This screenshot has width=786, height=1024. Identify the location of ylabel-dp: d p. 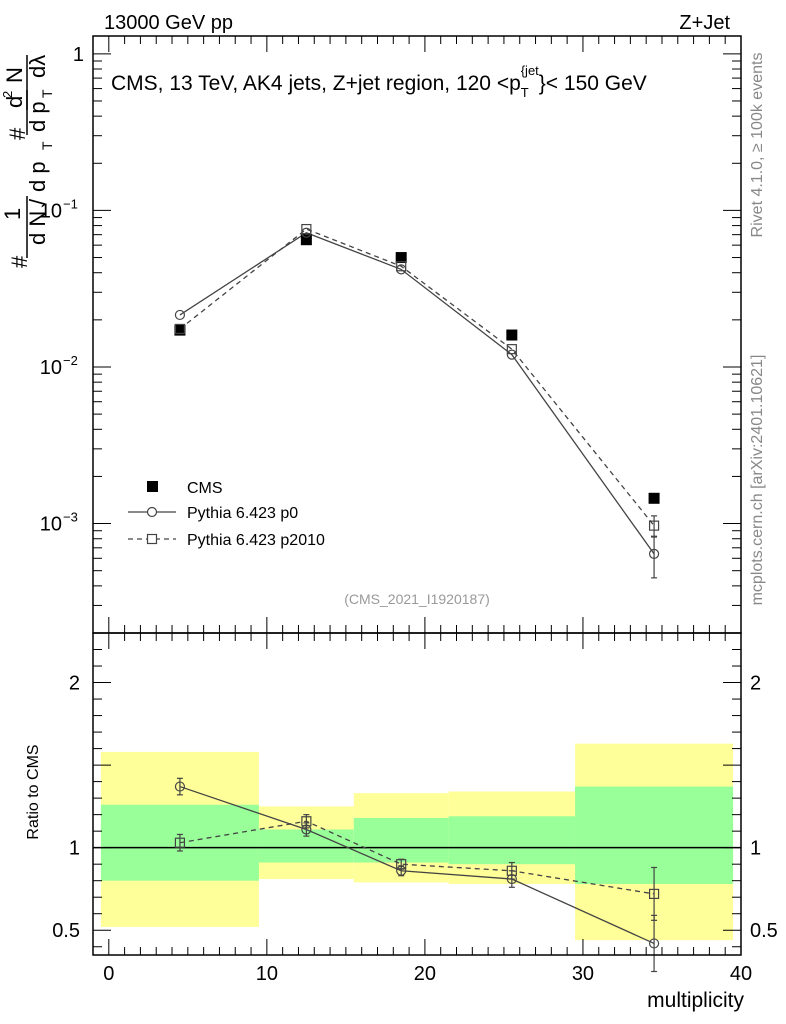
(37, 176).